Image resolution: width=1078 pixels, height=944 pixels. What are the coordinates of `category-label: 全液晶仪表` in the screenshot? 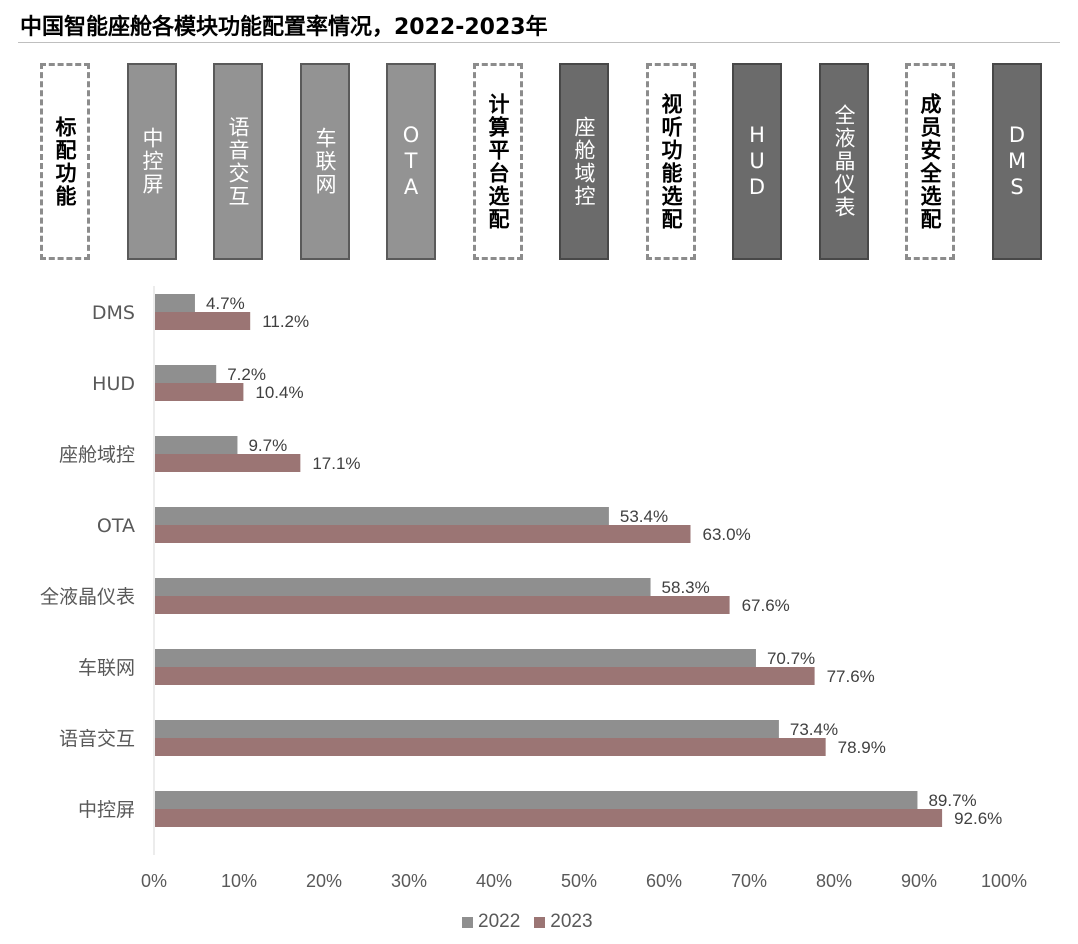 It's located at (87, 597).